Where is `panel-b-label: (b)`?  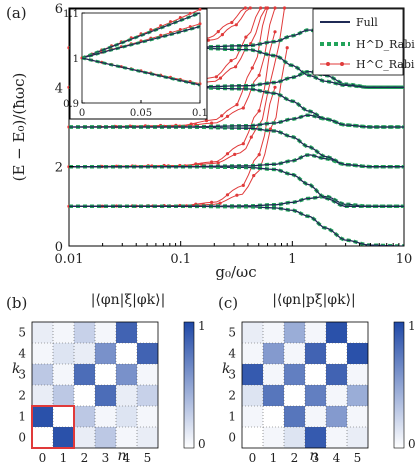
panel-b-label: (b) is located at coordinates (16, 303).